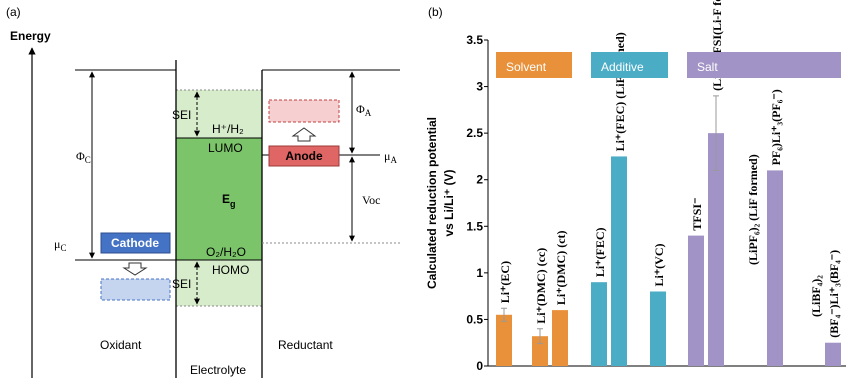 Image resolution: width=865 pixels, height=391 pixels. What do you see at coordinates (561, 267) in the screenshot?
I see `category-label: Li⁺(DMC) (ct)` at bounding box center [561, 267].